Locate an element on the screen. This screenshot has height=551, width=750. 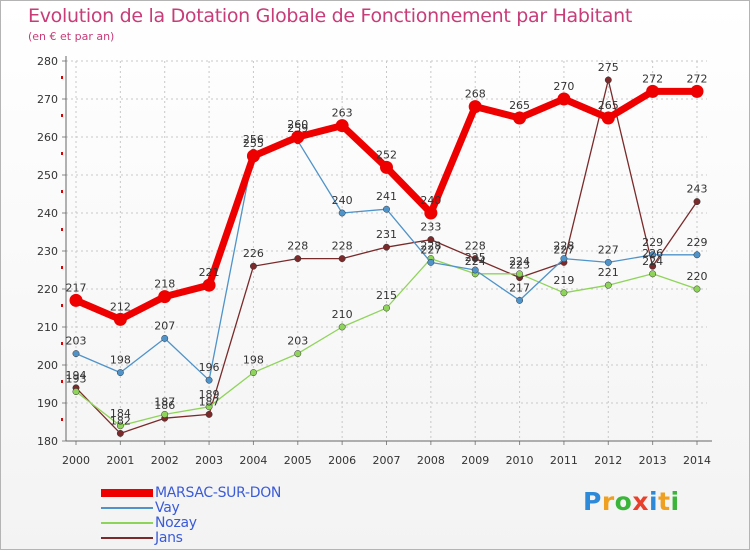
x-tick-label: 2001 is located at coordinates (120, 460).